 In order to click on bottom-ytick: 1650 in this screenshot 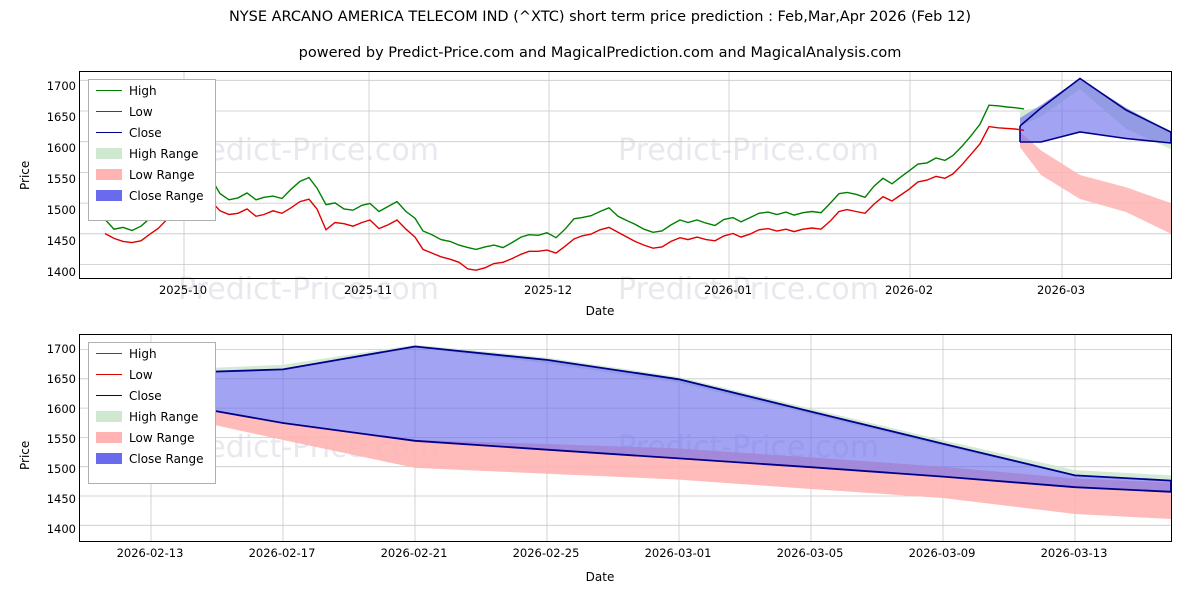, I will do `click(61, 379)`.